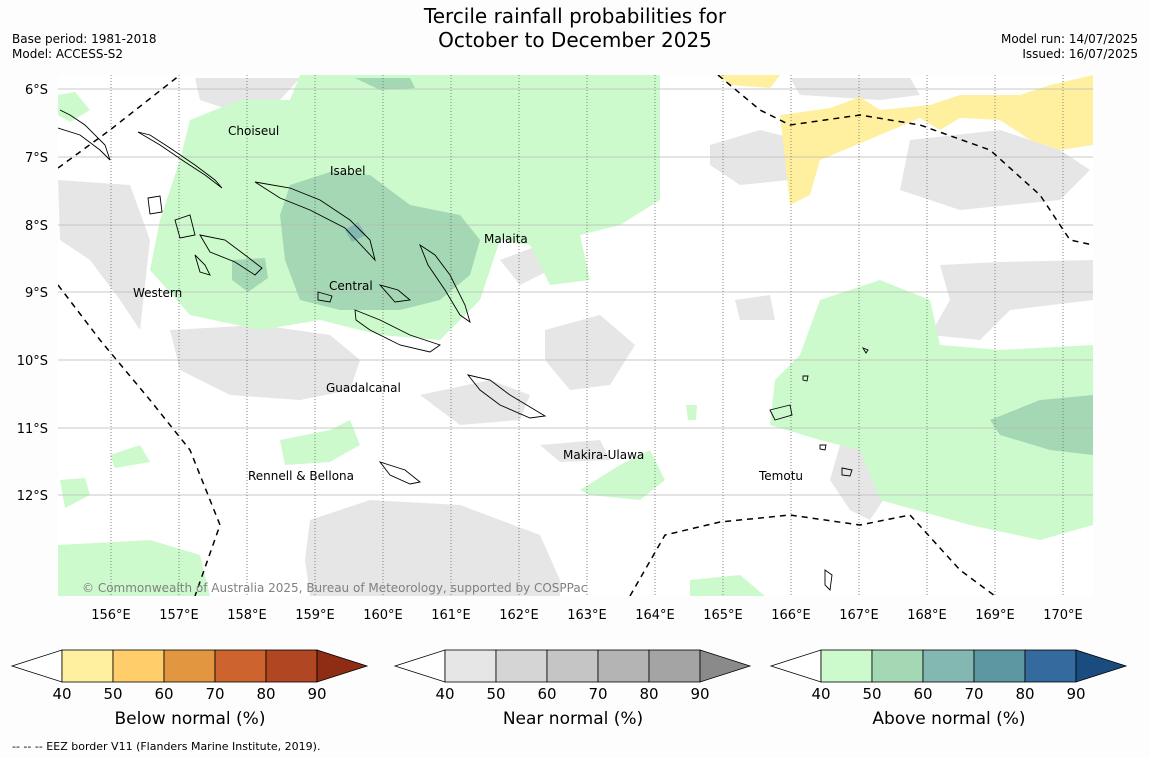 Image resolution: width=1150 pixels, height=758 pixels. I want to click on colorbars: 40 50 60 70 80 90 40 50 60 70 80 90 40 50 60 70 80 90, so click(569, 676).